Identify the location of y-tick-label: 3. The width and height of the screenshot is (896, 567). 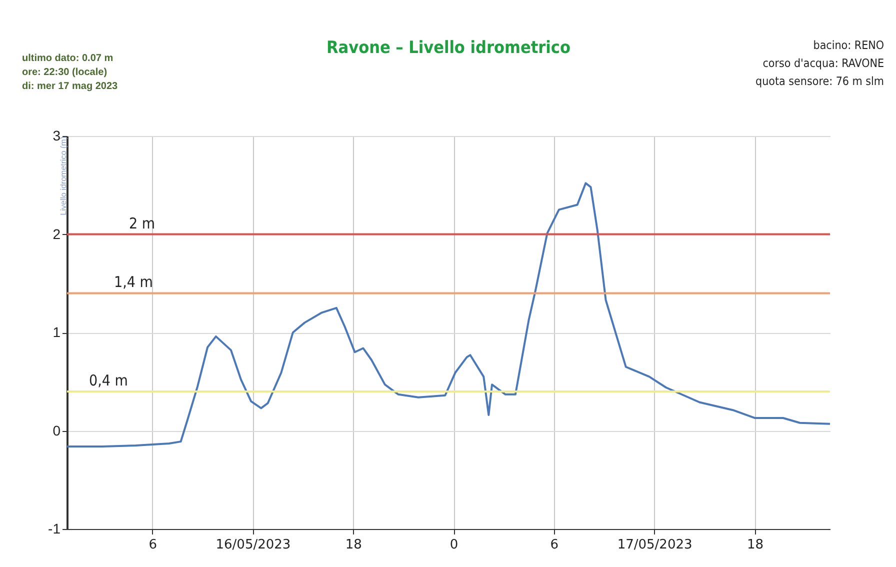
(56, 136).